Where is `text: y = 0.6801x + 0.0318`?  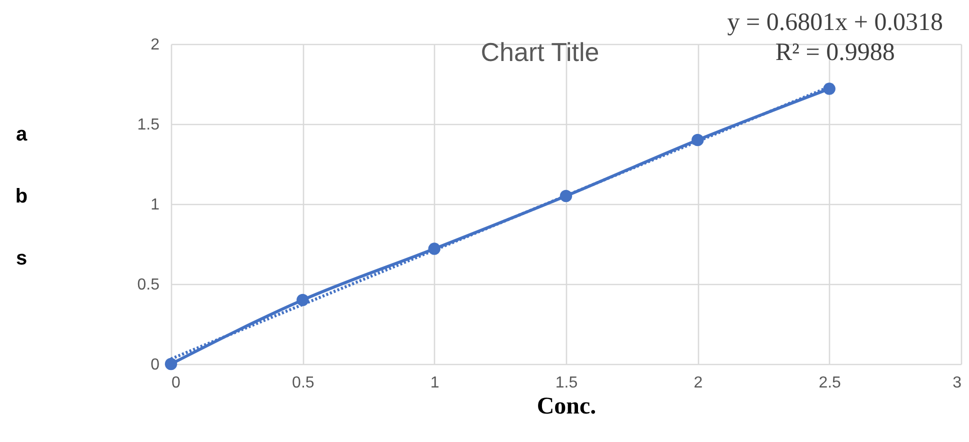 text: y = 0.6801x + 0.0318 is located at coordinates (835, 23).